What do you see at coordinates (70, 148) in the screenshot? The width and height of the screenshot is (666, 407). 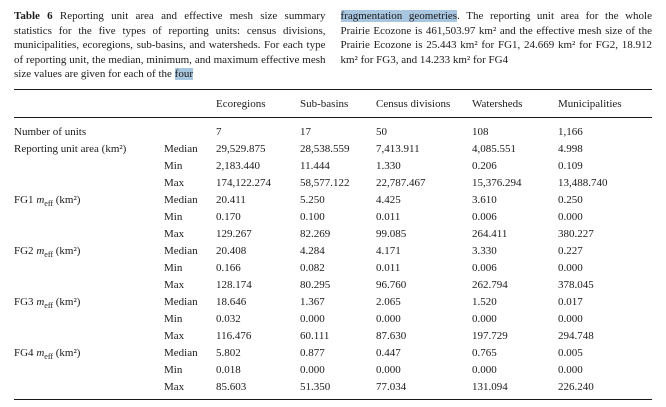 I see `row-label: Reporting unit area (km²)` at bounding box center [70, 148].